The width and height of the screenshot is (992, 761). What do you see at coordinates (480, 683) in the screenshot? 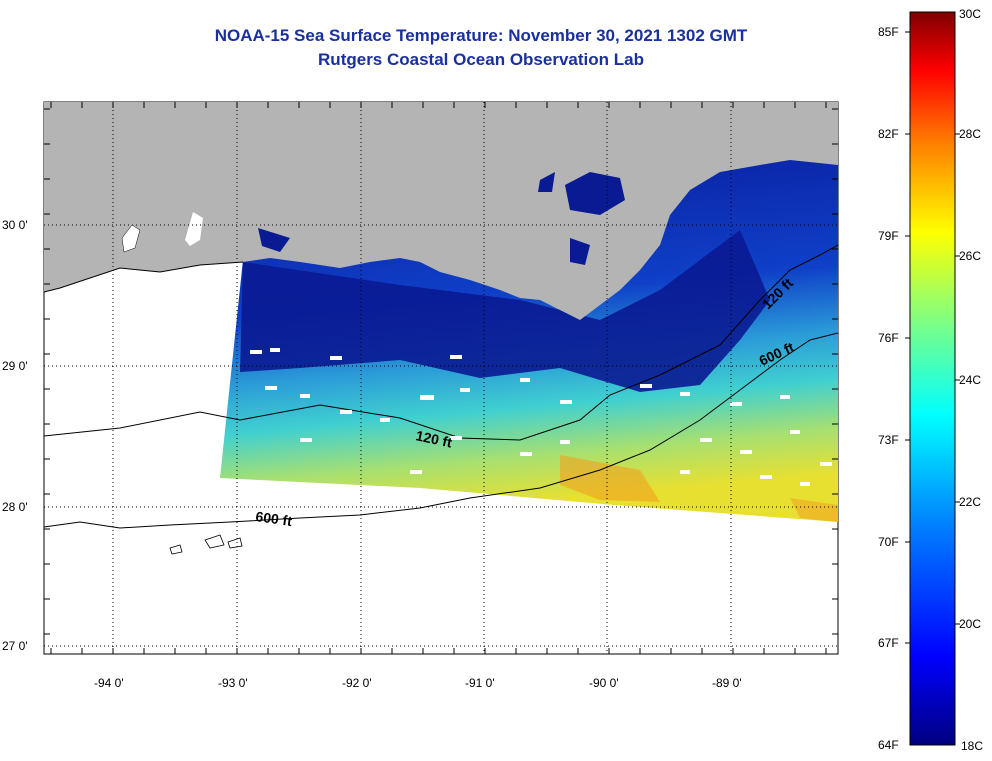
I see `lon-label-91: -91 0'` at bounding box center [480, 683].